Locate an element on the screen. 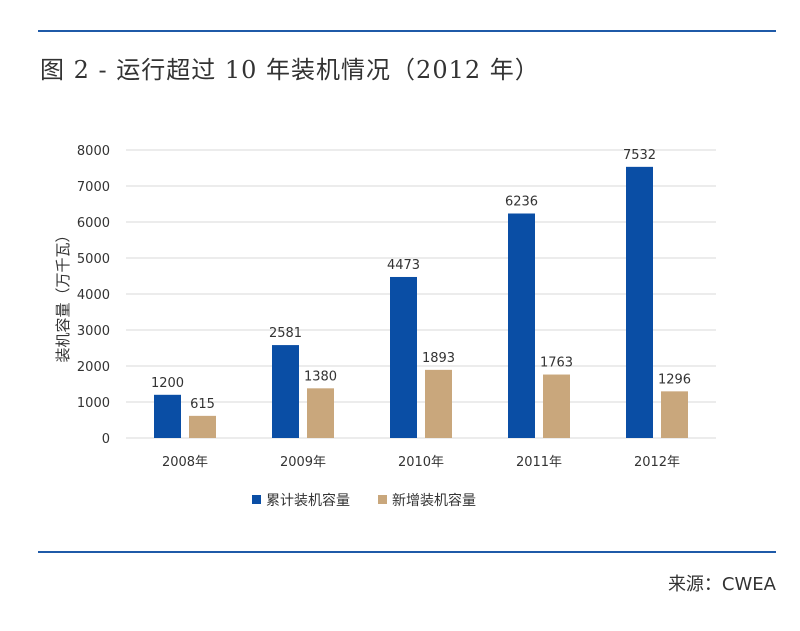 The width and height of the screenshot is (800, 631). y-tick-label: 0 is located at coordinates (106, 439).